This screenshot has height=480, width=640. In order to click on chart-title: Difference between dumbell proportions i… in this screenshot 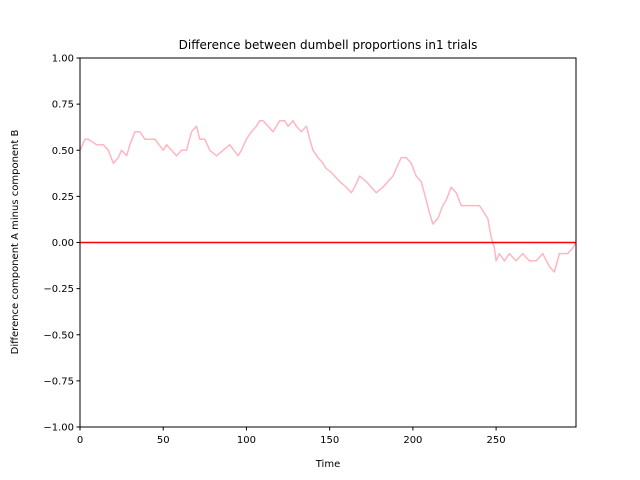, I will do `click(328, 45)`.